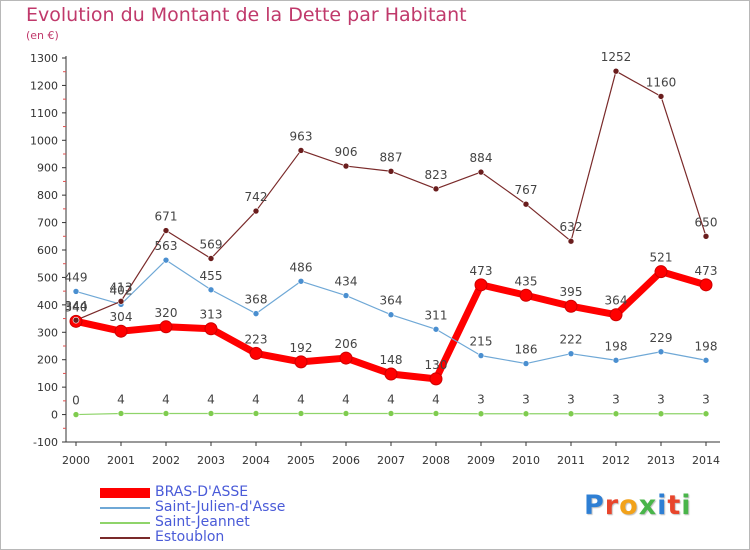  I want to click on data-label: 434, so click(346, 282).